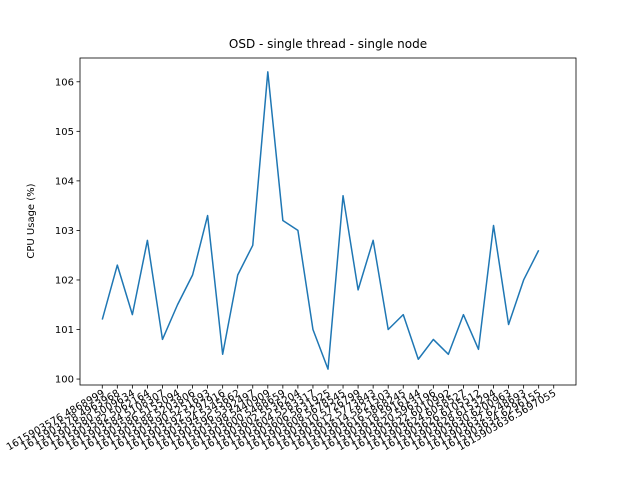  I want to click on y-tick-label: 100, so click(64, 380).